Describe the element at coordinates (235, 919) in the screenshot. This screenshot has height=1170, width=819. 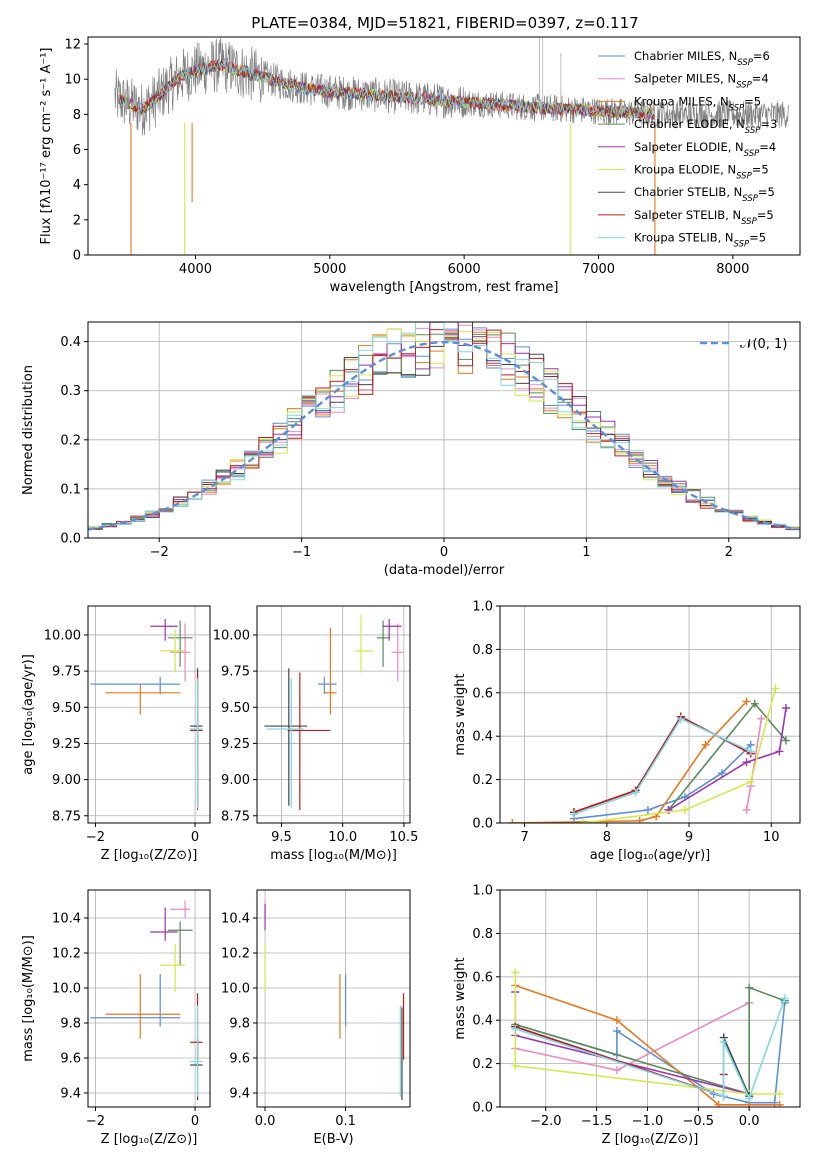
I see `y-tick-label: 10.4` at that location.